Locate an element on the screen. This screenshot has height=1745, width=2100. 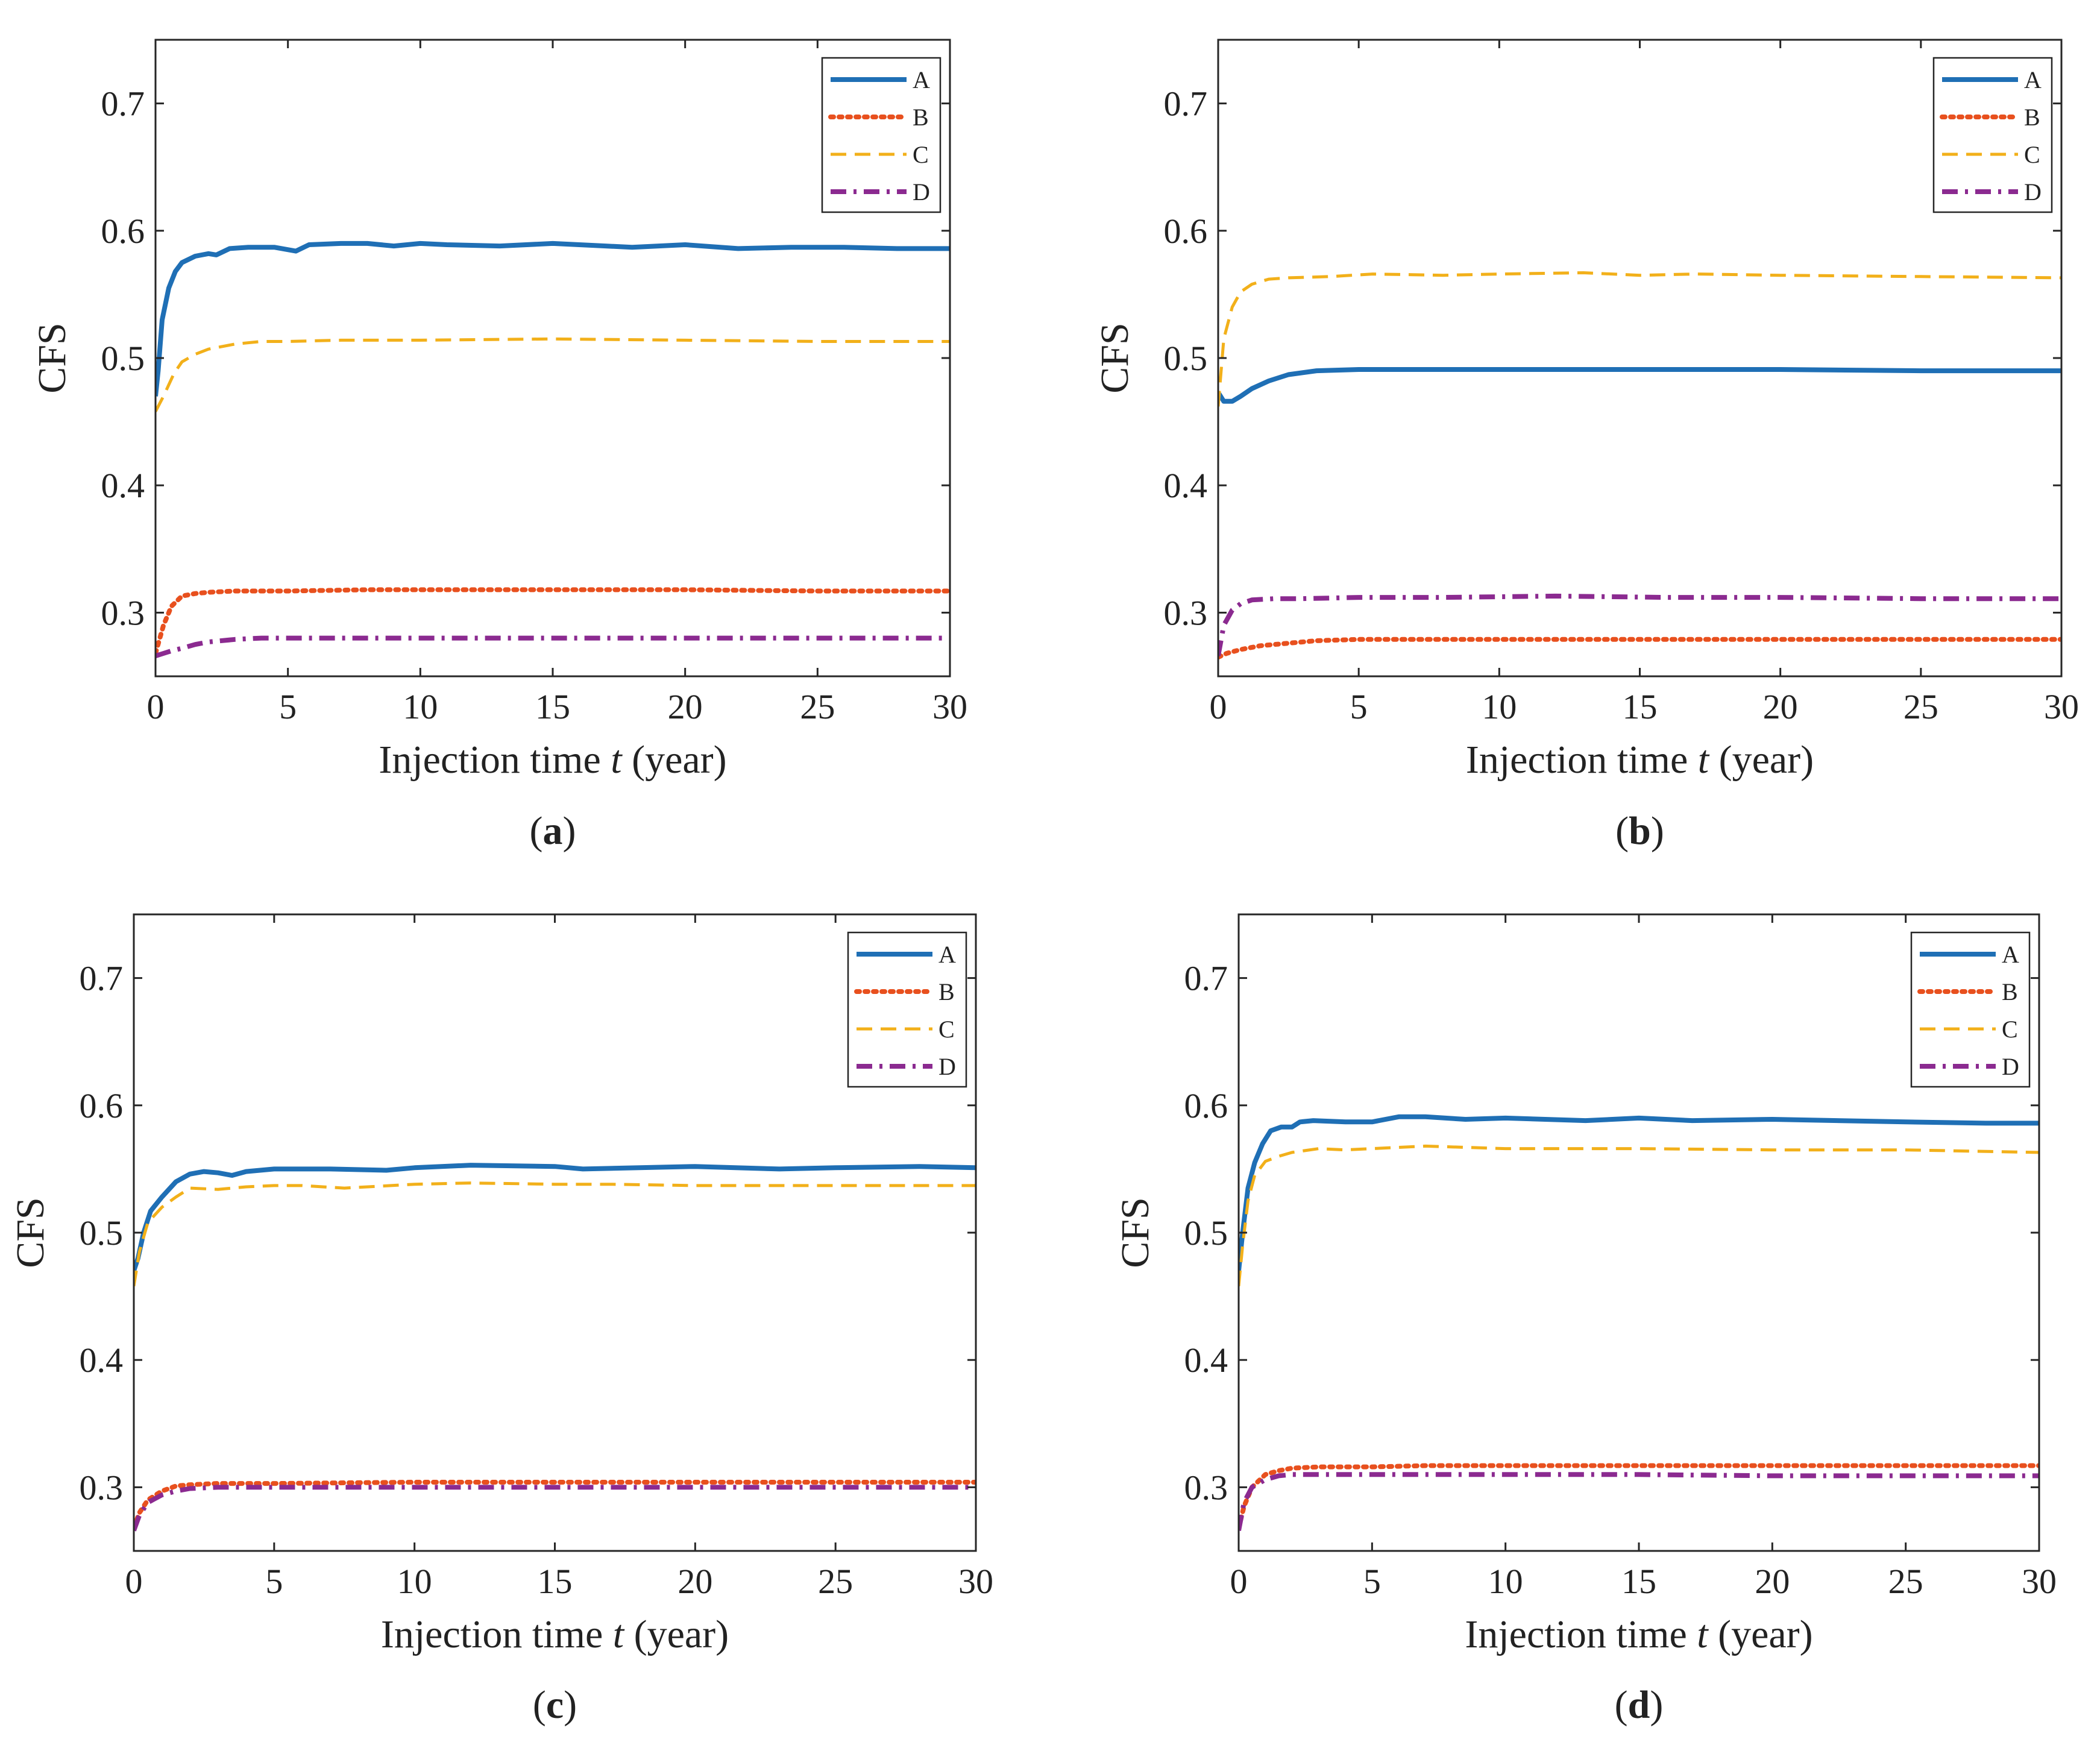
panel-label: (a) is located at coordinates (553, 831).